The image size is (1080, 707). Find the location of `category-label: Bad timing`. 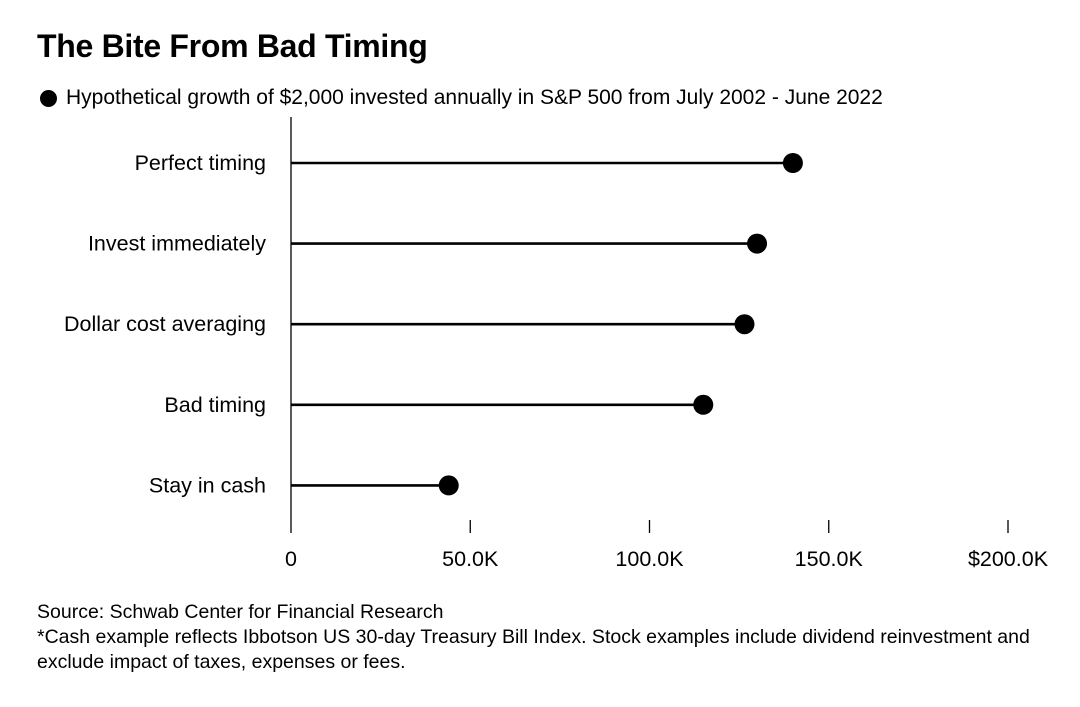

category-label: Bad timing is located at coordinates (215, 405).